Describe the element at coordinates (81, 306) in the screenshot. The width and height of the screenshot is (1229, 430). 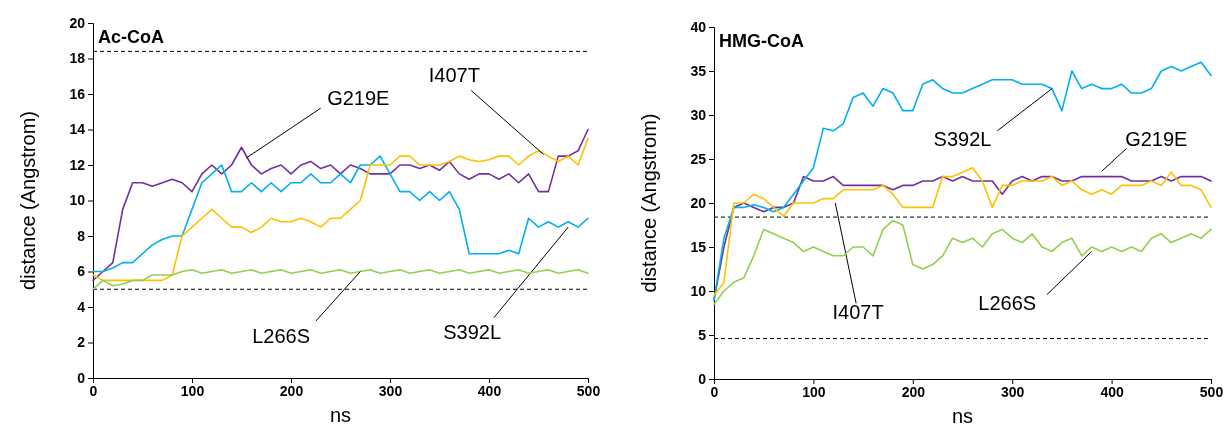
I see `y-tick-label: 4` at that location.